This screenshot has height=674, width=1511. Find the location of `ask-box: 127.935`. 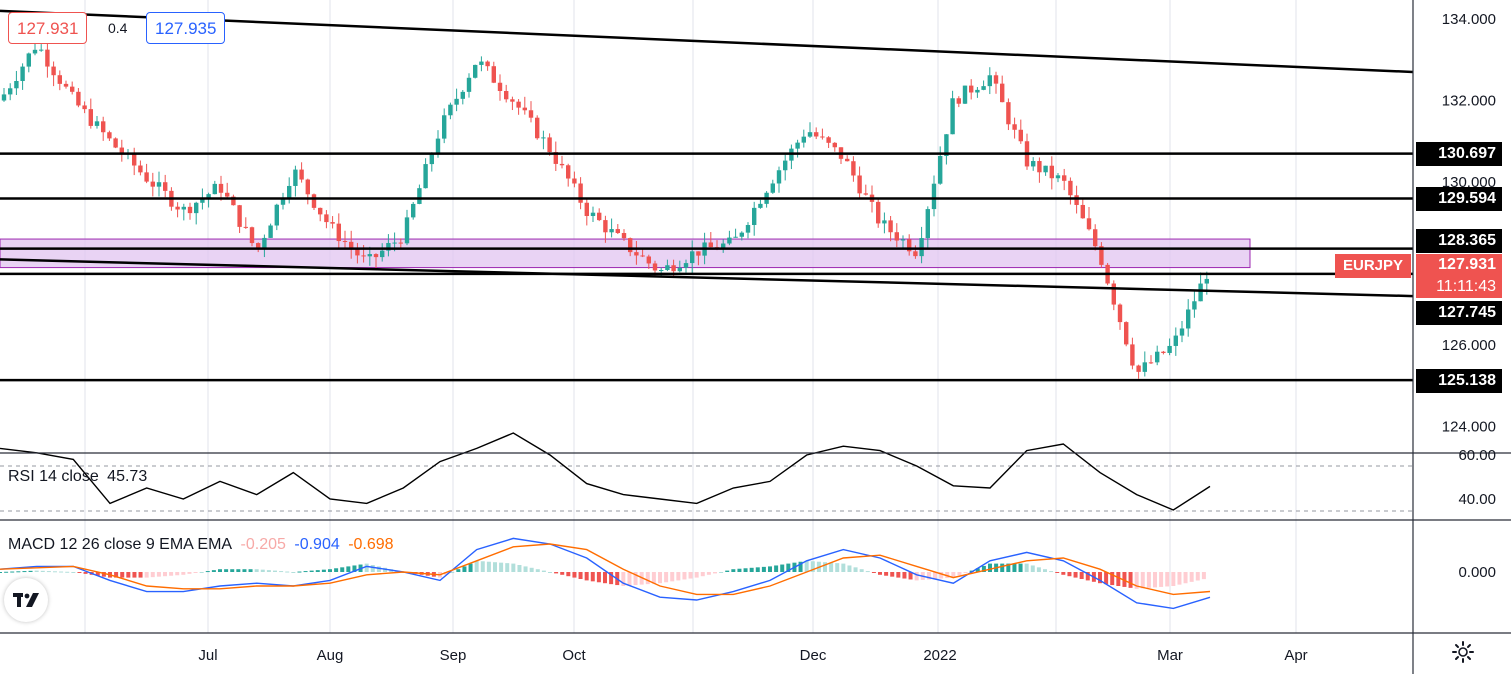

ask-box: 127.935 is located at coordinates (186, 28).